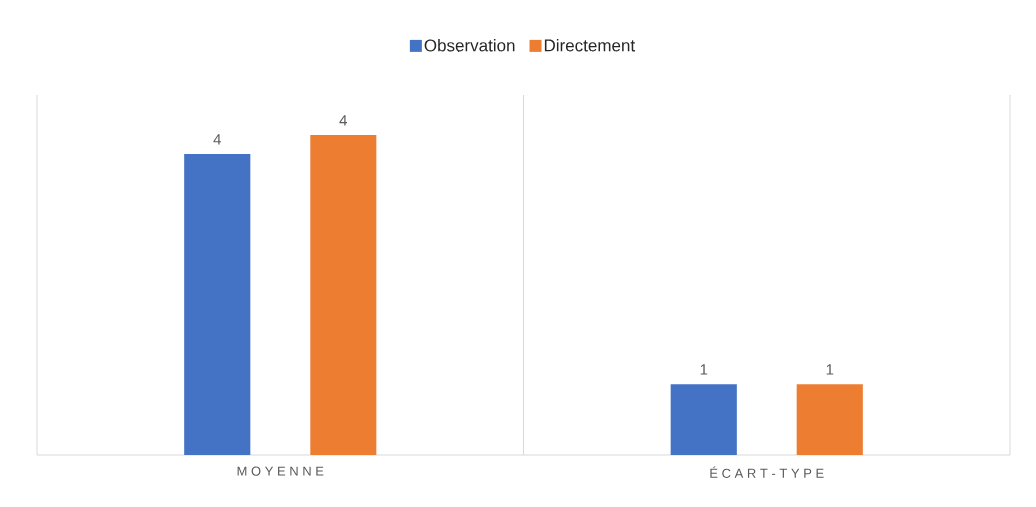  Describe the element at coordinates (280, 471) in the screenshot. I see `x-tick-label: M O Y E N N E` at that location.